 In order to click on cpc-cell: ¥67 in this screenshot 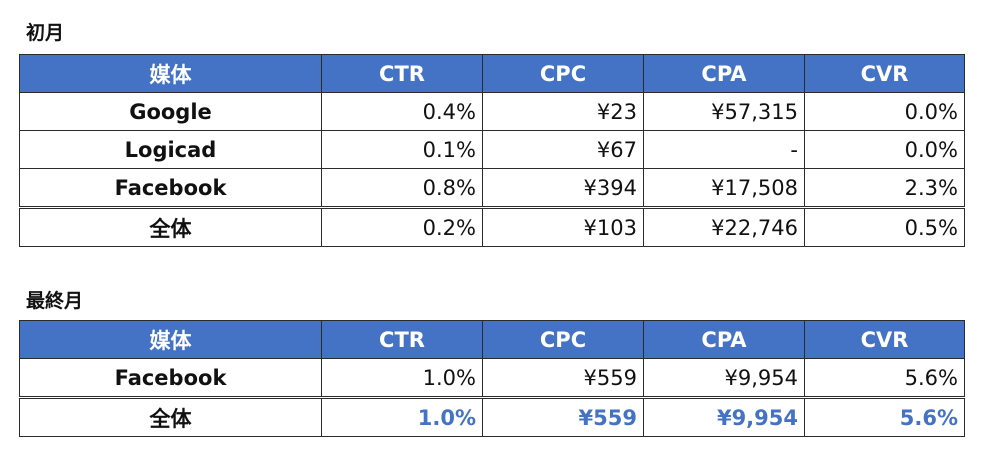, I will do `click(563, 149)`.